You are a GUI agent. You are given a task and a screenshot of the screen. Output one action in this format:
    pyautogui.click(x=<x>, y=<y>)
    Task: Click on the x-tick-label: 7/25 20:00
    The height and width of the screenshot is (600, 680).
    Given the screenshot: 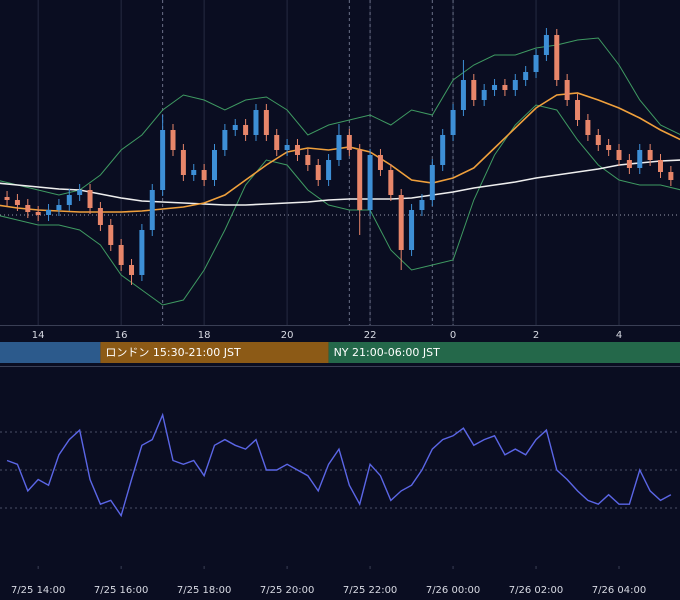 What is the action you would take?
    pyautogui.click(x=287, y=590)
    